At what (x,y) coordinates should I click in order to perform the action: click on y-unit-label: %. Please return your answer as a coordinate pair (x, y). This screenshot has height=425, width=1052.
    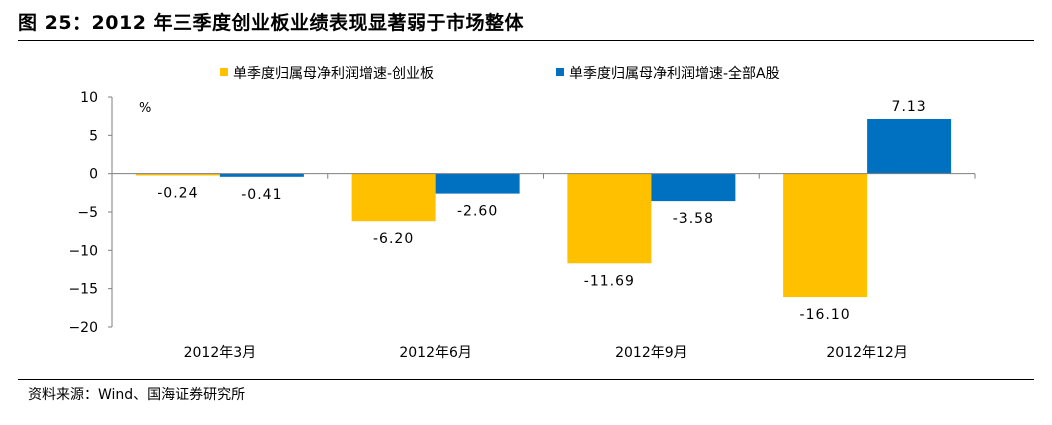
    Looking at the image, I should click on (145, 108).